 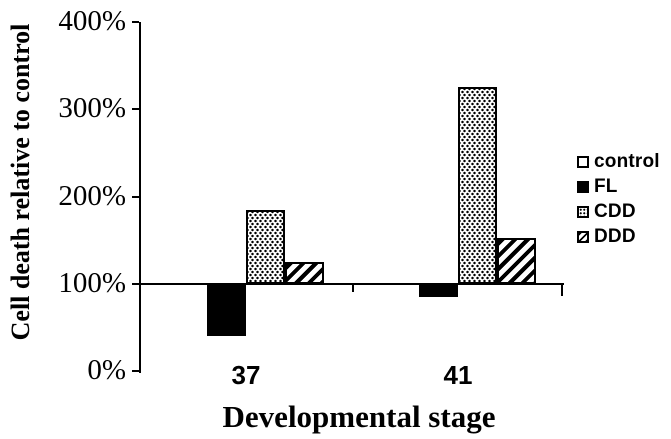 I want to click on legend-label: DDD, so click(x=615, y=236).